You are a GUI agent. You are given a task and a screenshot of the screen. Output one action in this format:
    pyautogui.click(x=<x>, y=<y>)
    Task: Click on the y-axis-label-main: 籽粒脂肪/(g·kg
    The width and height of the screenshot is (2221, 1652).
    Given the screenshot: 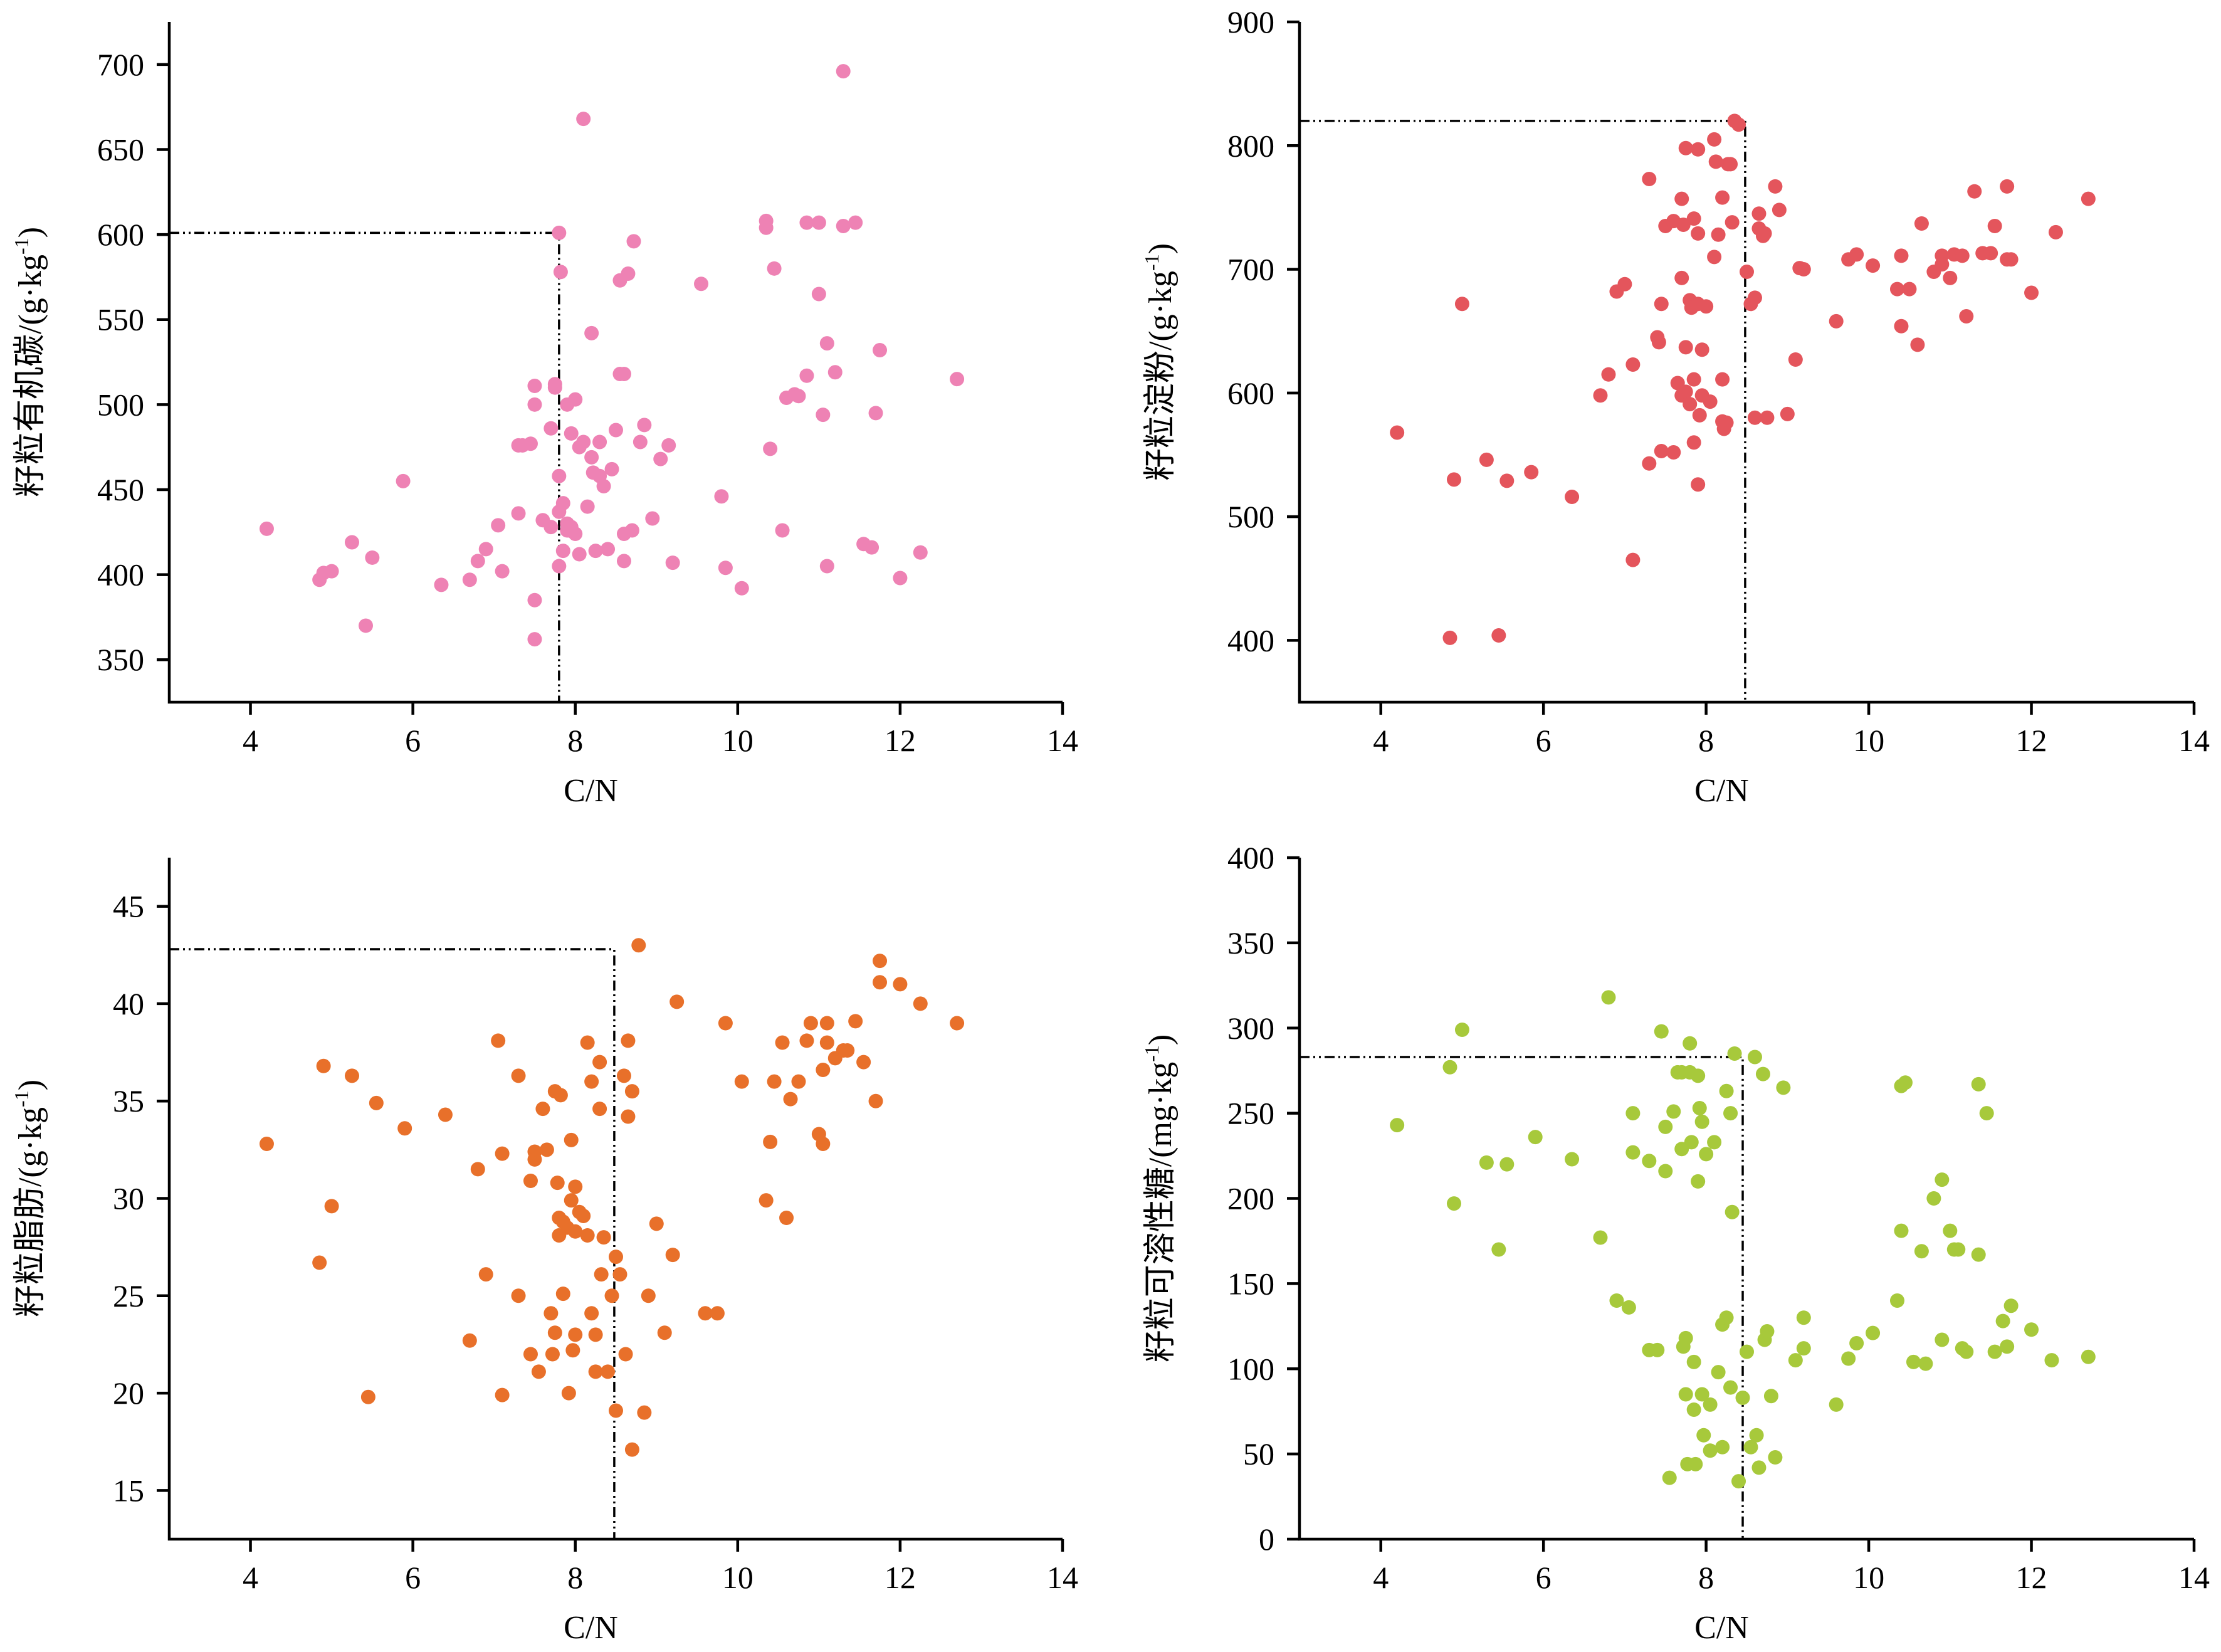 What is the action you would take?
    pyautogui.click(x=30, y=1212)
    